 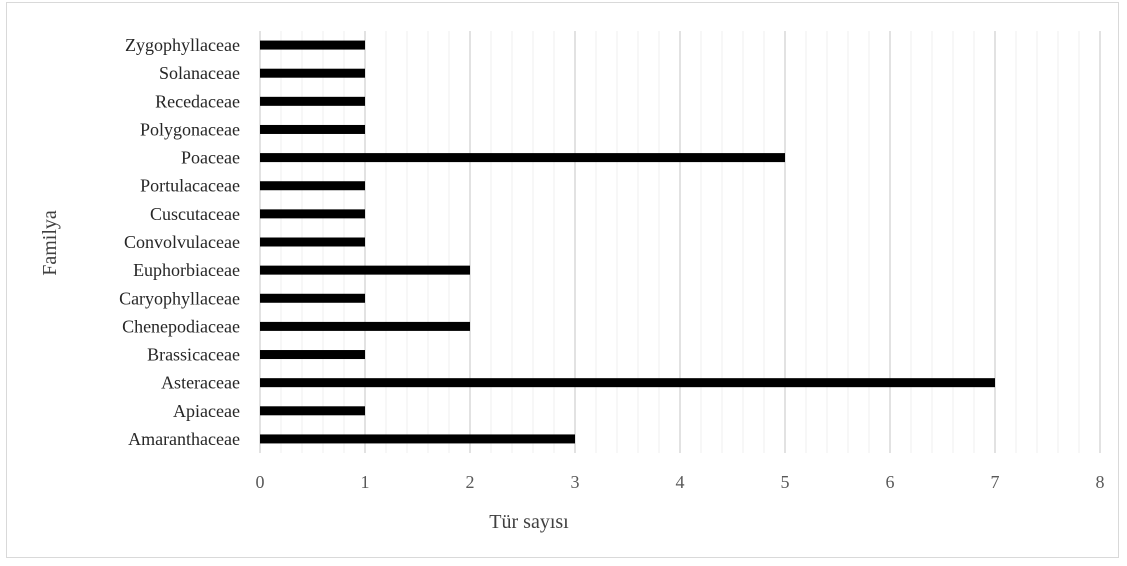 What do you see at coordinates (529, 522) in the screenshot?
I see `x-axis-title: Tür sayısı` at bounding box center [529, 522].